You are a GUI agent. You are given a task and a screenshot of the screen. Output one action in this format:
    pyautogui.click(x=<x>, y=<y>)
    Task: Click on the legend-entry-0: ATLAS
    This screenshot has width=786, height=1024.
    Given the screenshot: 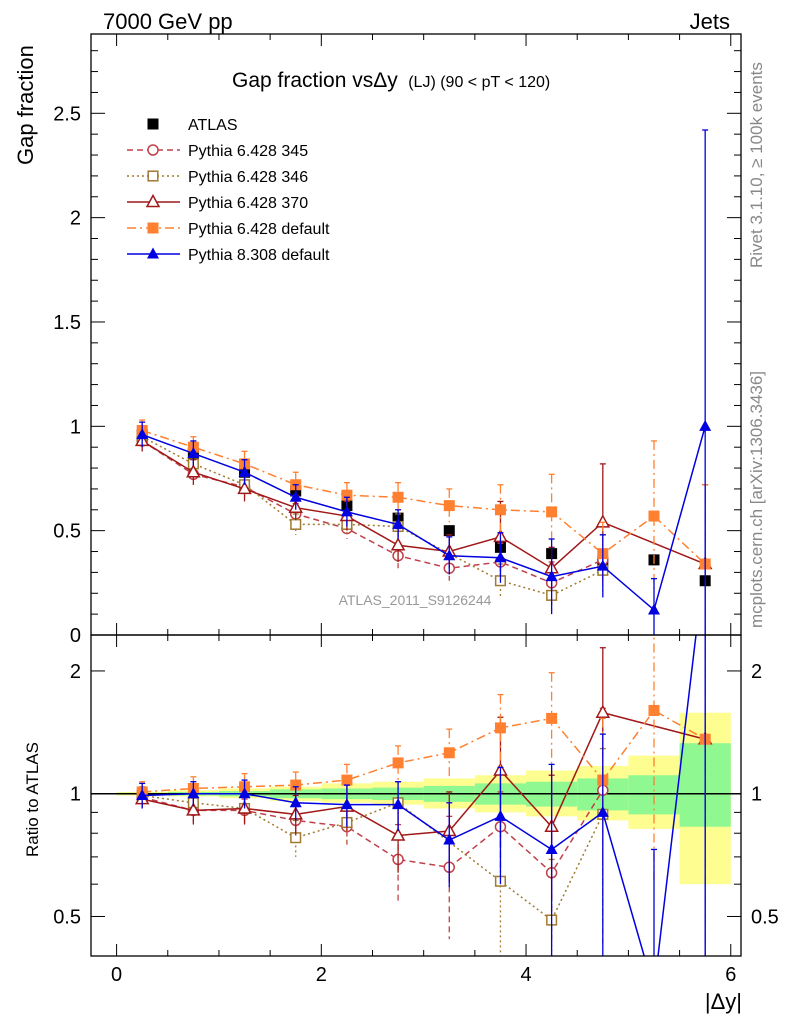 What is the action you would take?
    pyautogui.click(x=192, y=125)
    